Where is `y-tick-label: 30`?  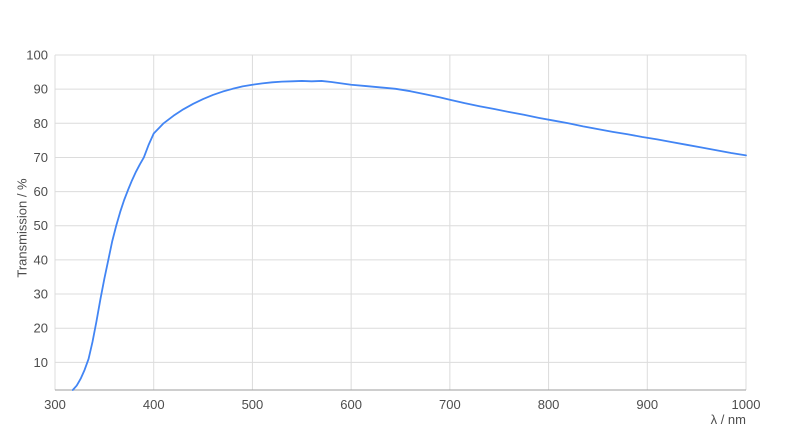 y-tick-label: 30 is located at coordinates (41, 294).